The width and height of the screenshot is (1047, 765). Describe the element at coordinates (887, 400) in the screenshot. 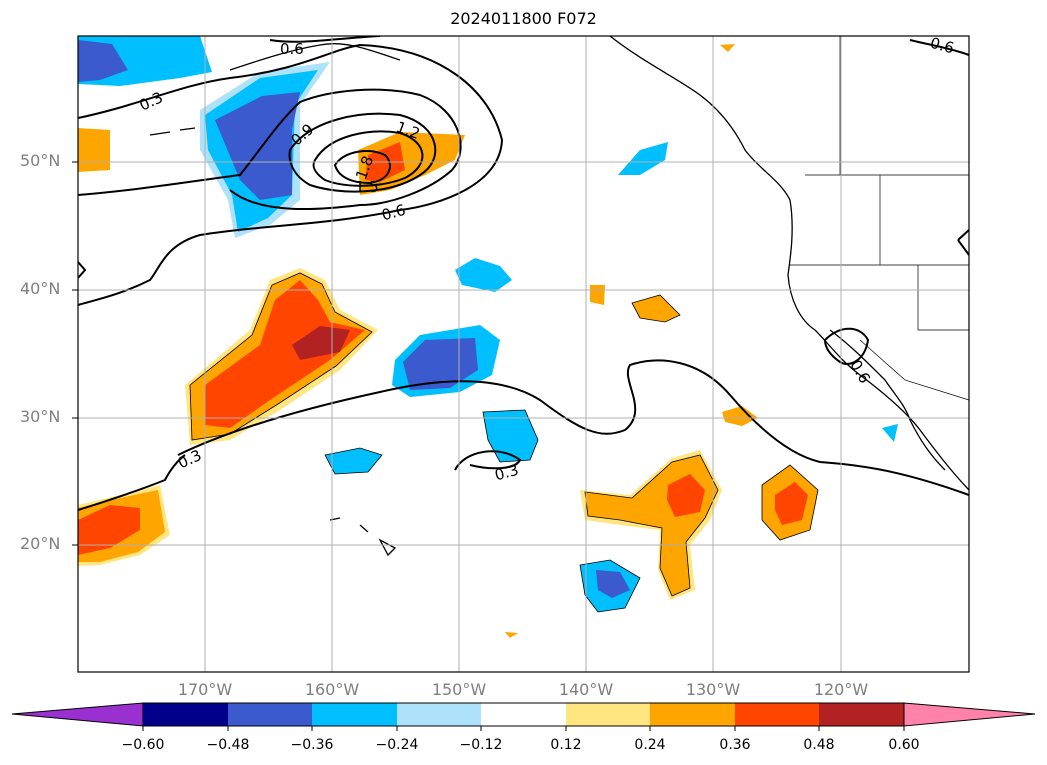

I see `baja-gulf-coast` at that location.